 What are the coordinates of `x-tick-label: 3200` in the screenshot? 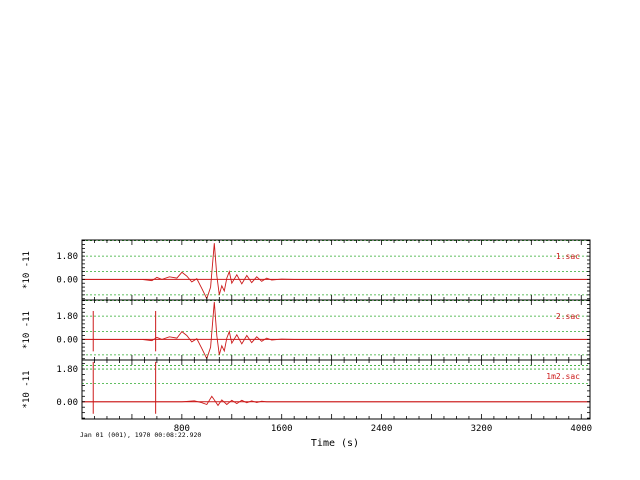 It's located at (482, 429).